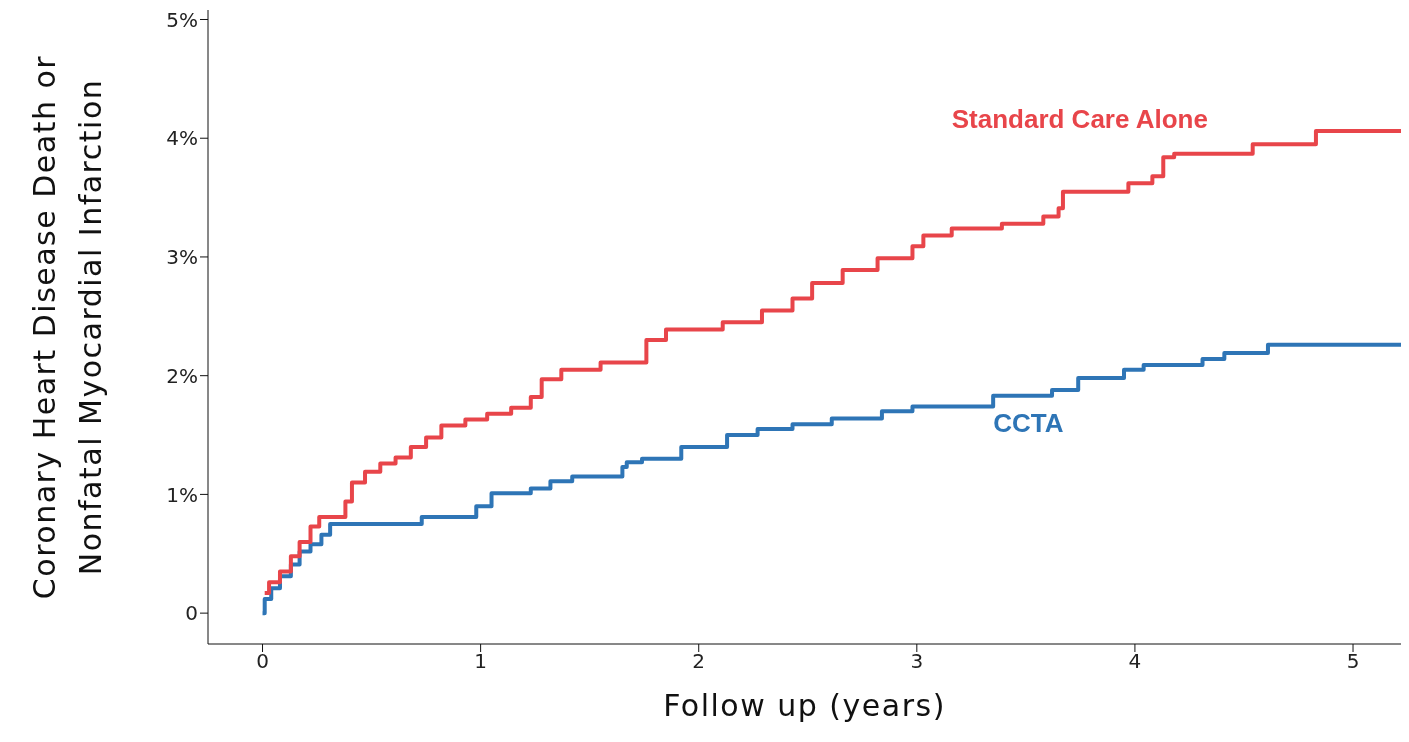 The width and height of the screenshot is (1409, 742). Describe the element at coordinates (1353, 661) in the screenshot. I see `x-tick-label: 5` at that location.